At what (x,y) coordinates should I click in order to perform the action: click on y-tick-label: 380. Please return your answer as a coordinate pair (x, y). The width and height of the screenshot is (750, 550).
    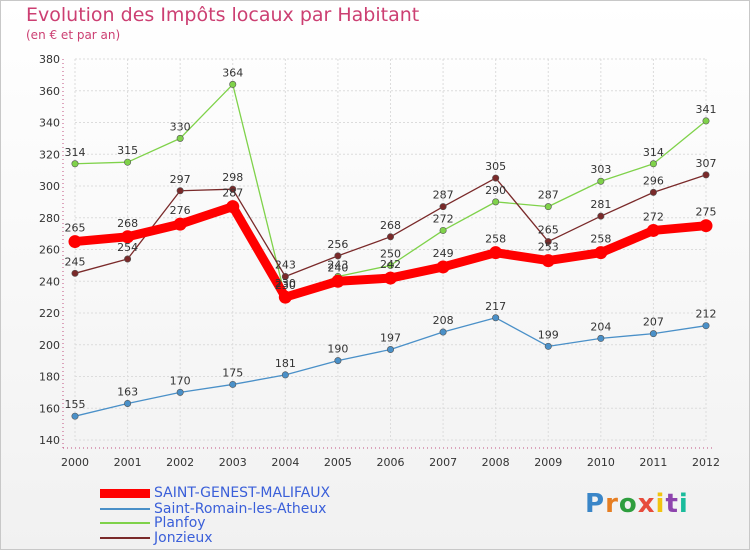
    Looking at the image, I should click on (49, 59).